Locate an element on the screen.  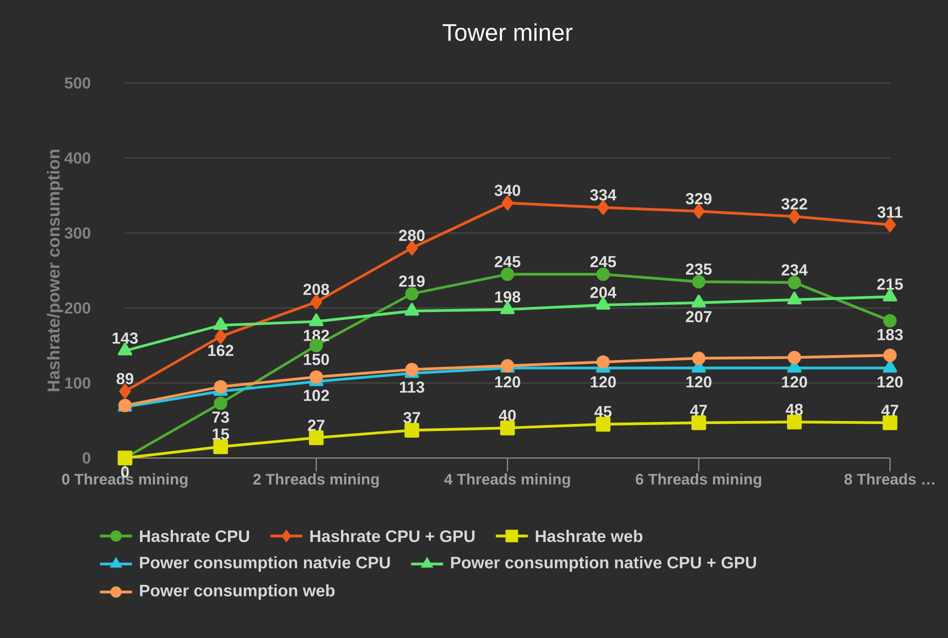
data-label: 204 is located at coordinates (603, 292).